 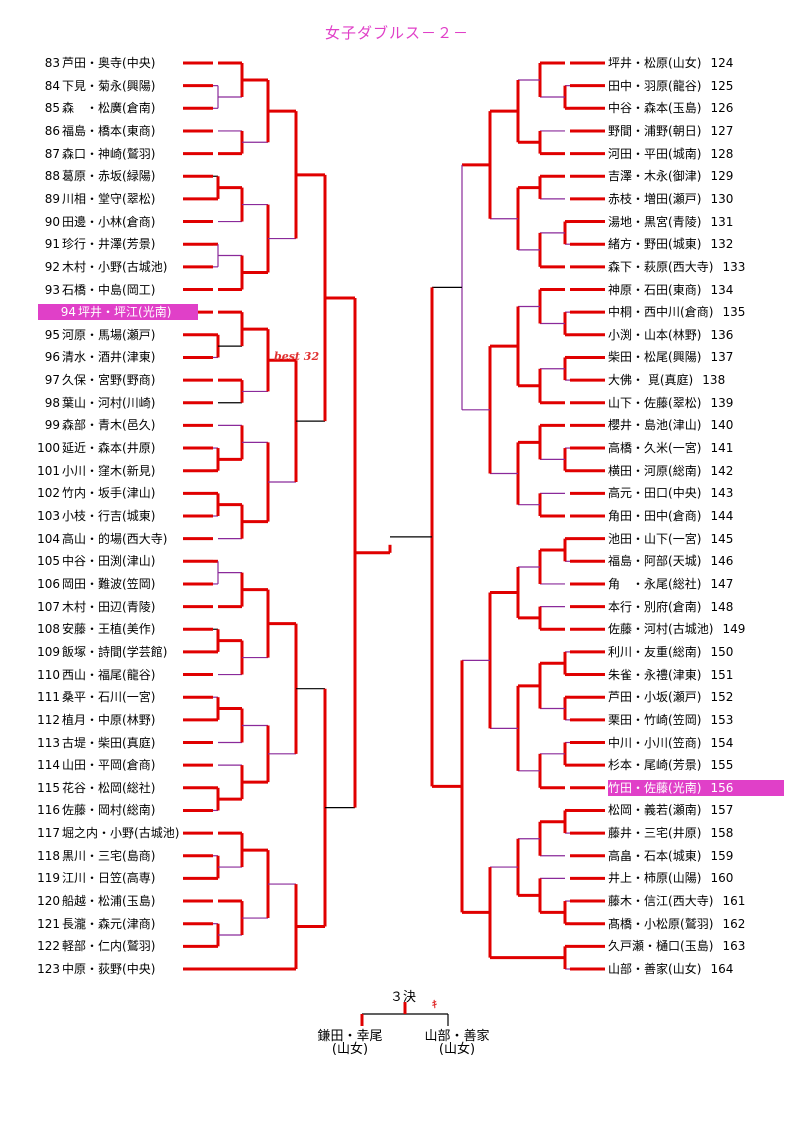 I want to click on right-entry: 山下・佐藤(翠松) 139, so click(x=698, y=403).